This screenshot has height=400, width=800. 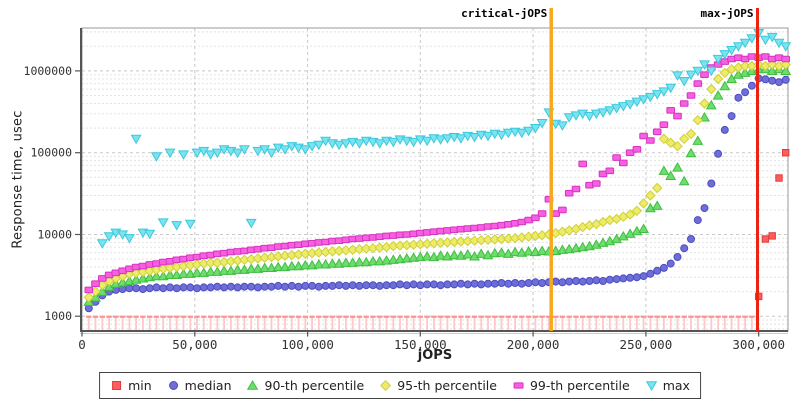 What do you see at coordinates (140, 385) in the screenshot?
I see `legend-label: min` at bounding box center [140, 385].